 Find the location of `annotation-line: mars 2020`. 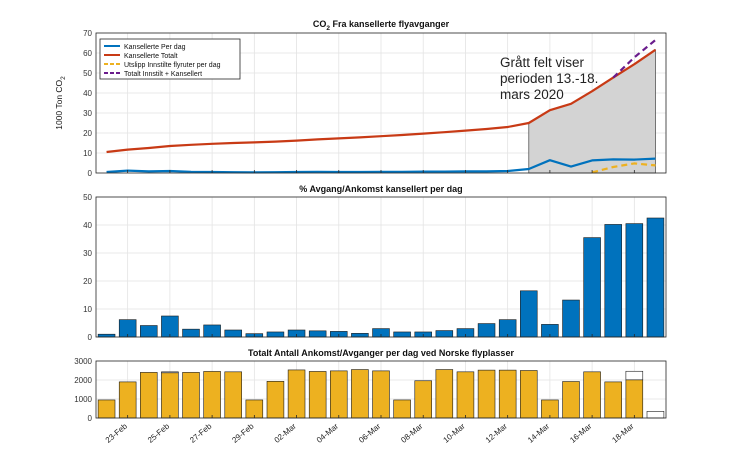

annotation-line: mars 2020 is located at coordinates (532, 94).